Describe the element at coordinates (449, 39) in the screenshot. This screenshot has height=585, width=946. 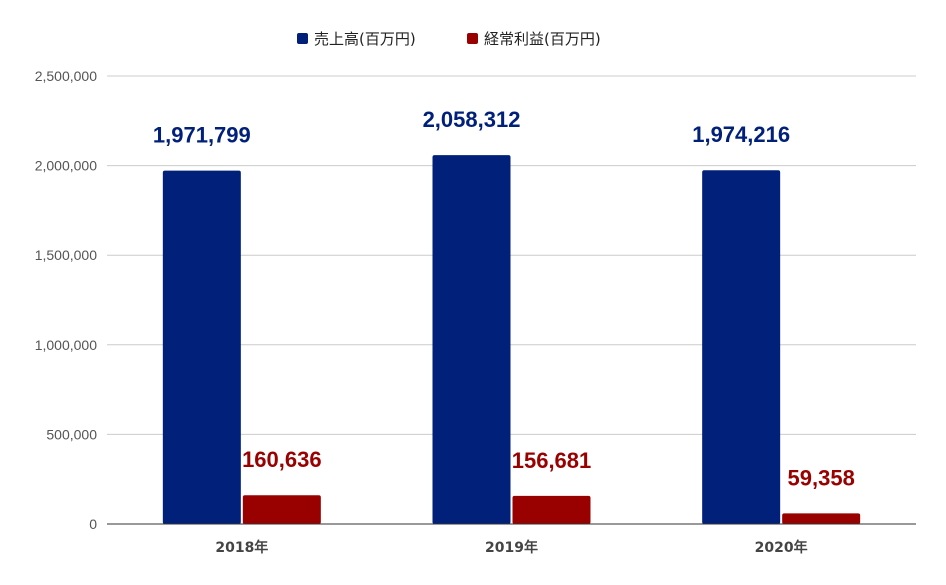
I see `legend: 売上高(百万円) 経常利益(百万円)` at that location.